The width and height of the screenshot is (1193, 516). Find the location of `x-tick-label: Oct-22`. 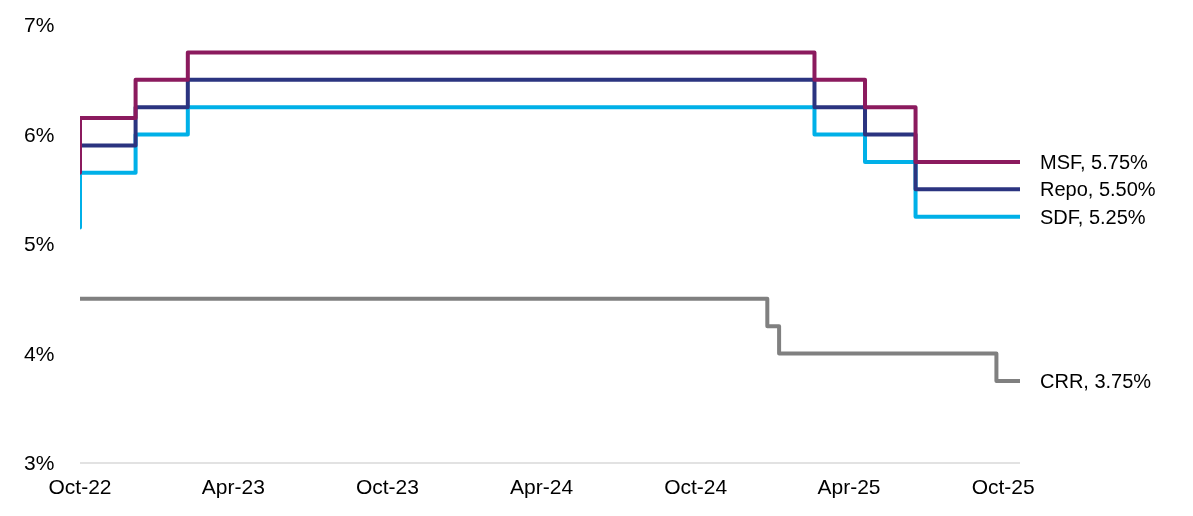

x-tick-label: Oct-22 is located at coordinates (80, 486).